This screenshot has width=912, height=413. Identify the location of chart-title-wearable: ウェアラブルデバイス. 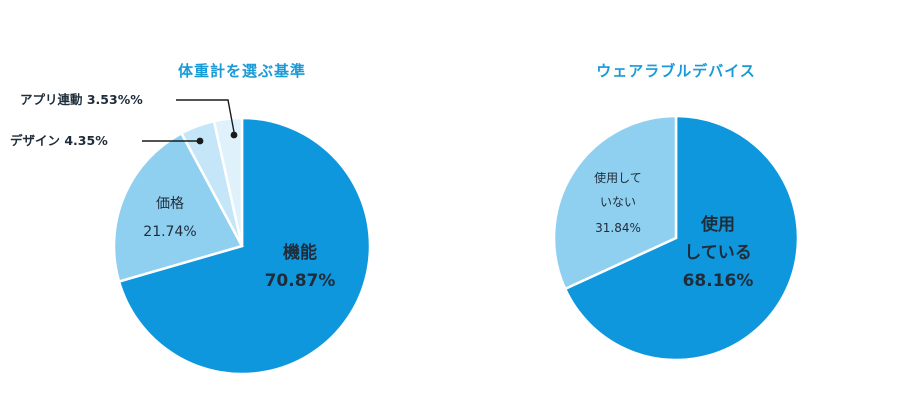
(676, 71).